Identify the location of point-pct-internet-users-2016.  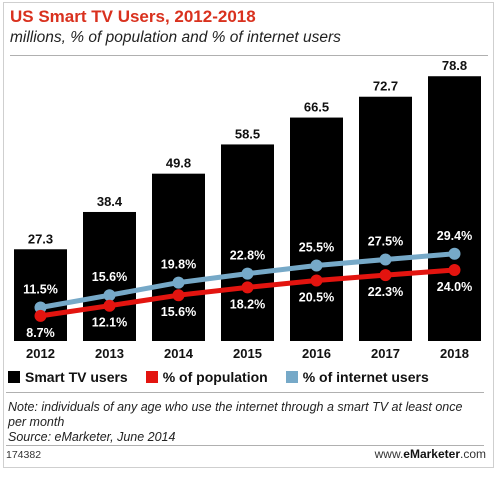
(316, 265).